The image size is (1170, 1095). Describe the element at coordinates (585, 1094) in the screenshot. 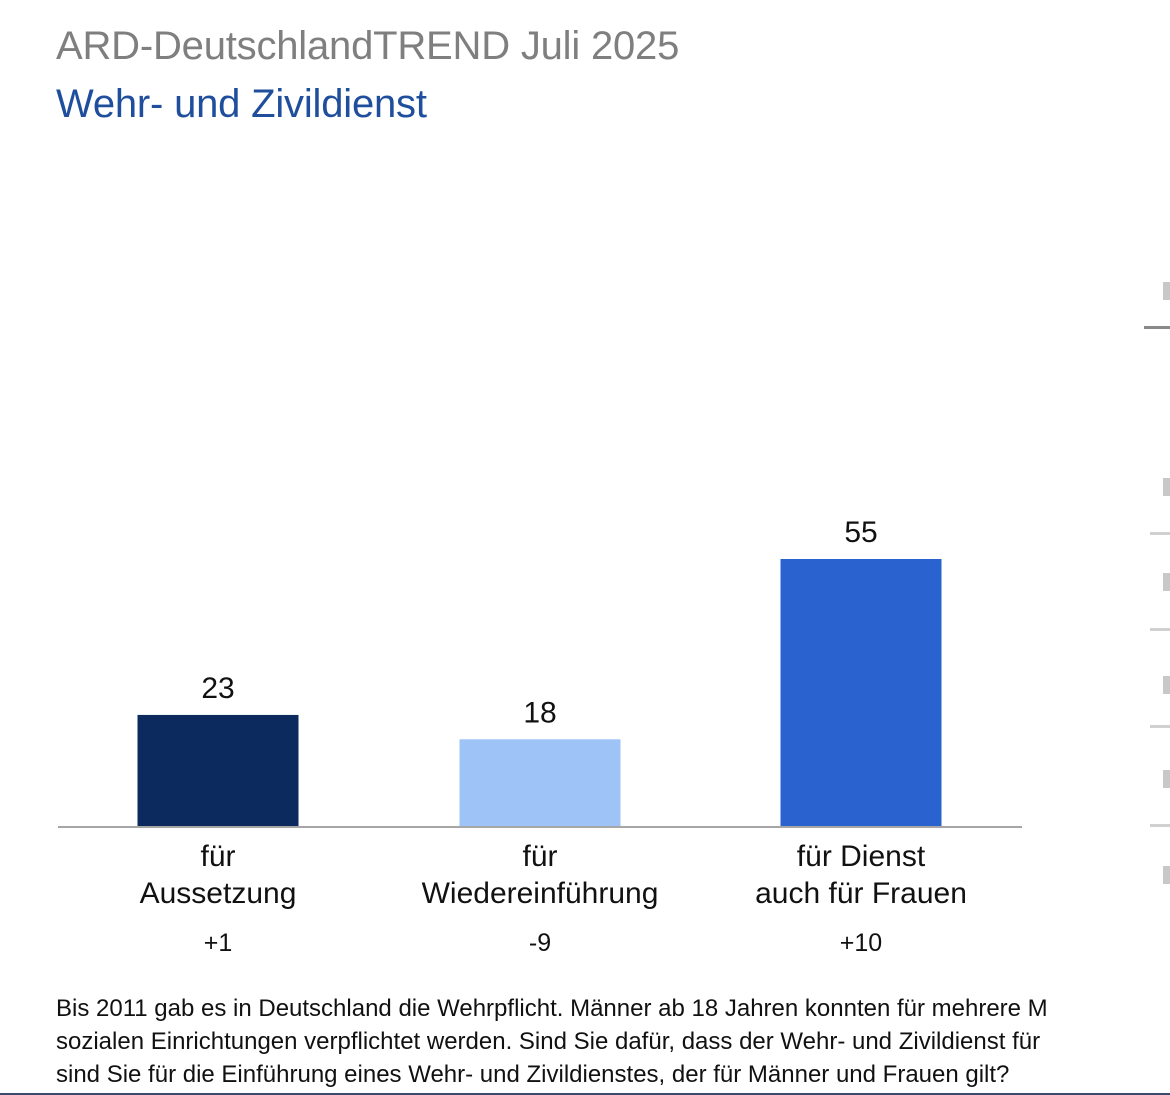

I see `bottom-rule` at that location.